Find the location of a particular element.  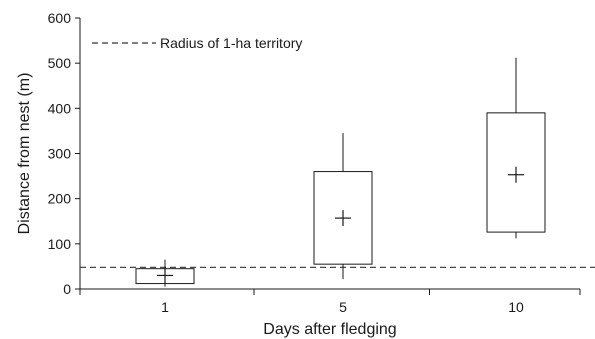

x-tick-label: 10 is located at coordinates (516, 307).